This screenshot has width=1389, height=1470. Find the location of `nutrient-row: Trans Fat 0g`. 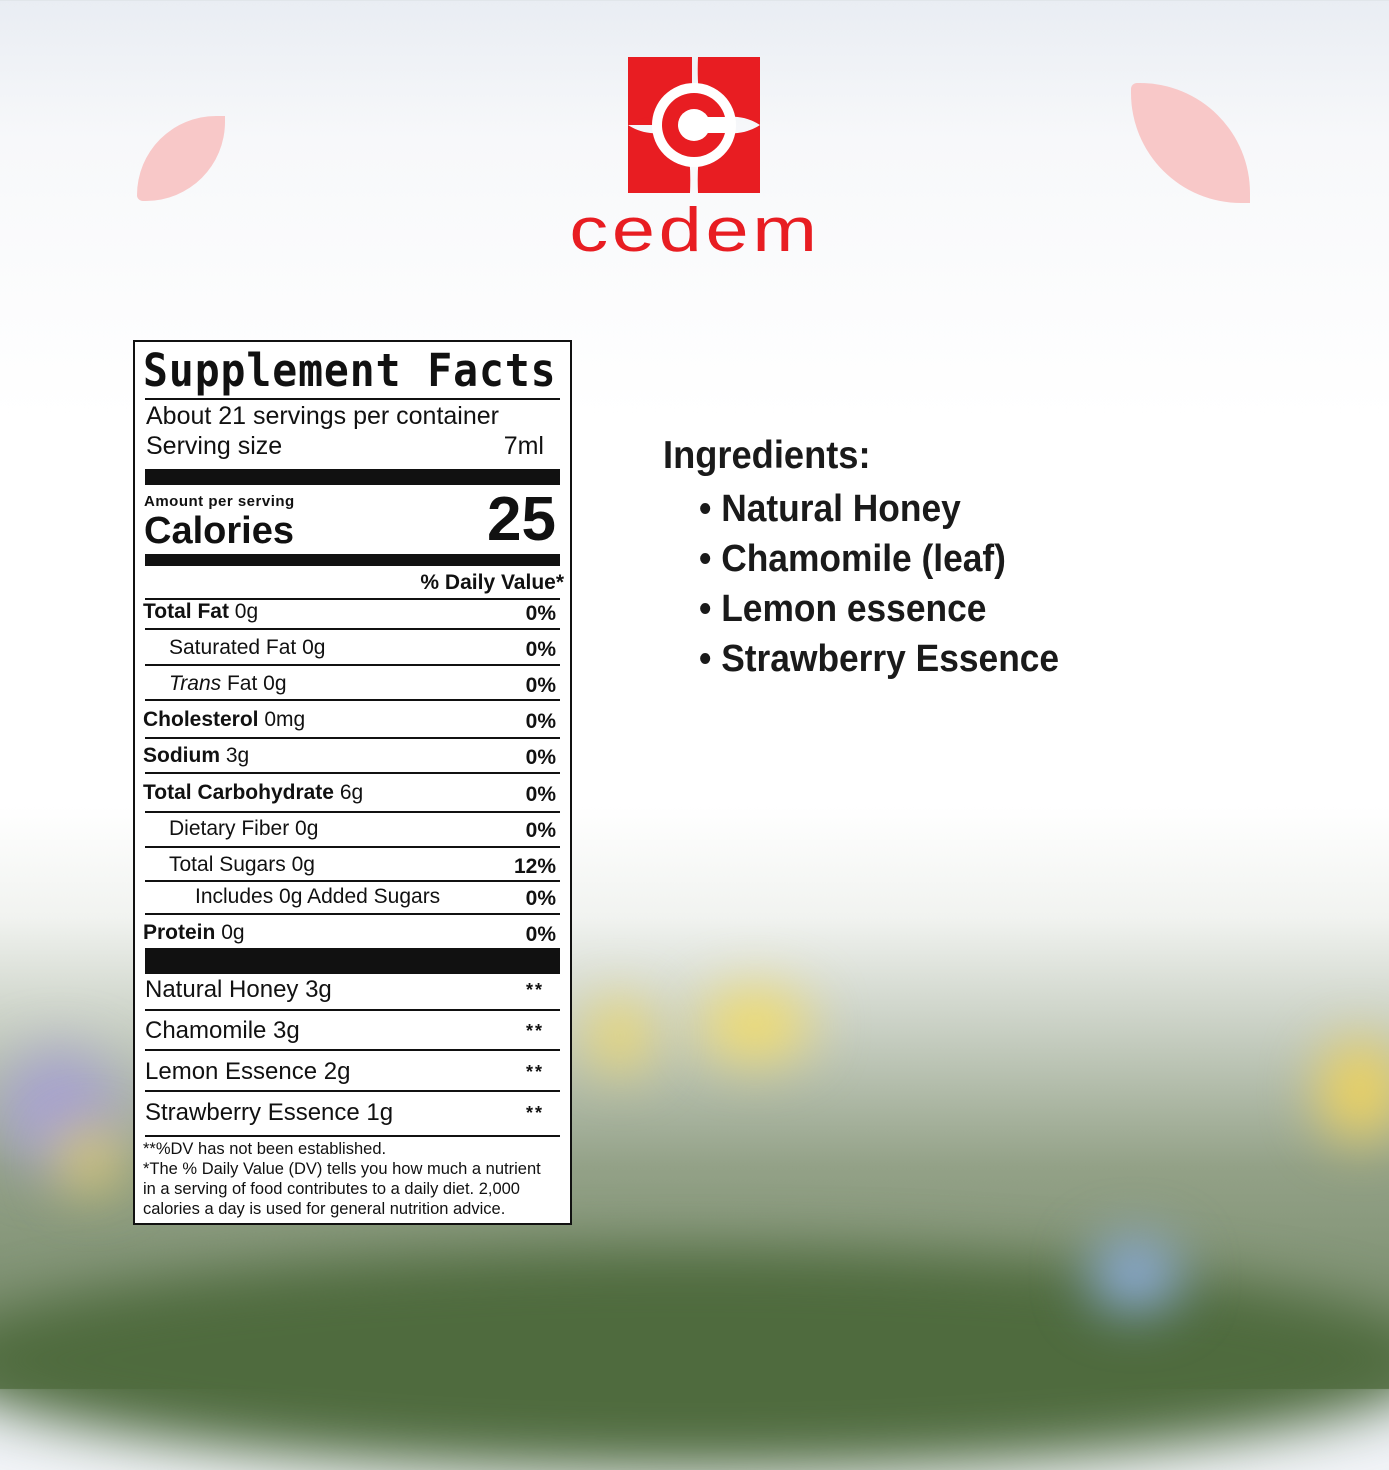

nutrient-row: Trans Fat 0g is located at coordinates (228, 684).